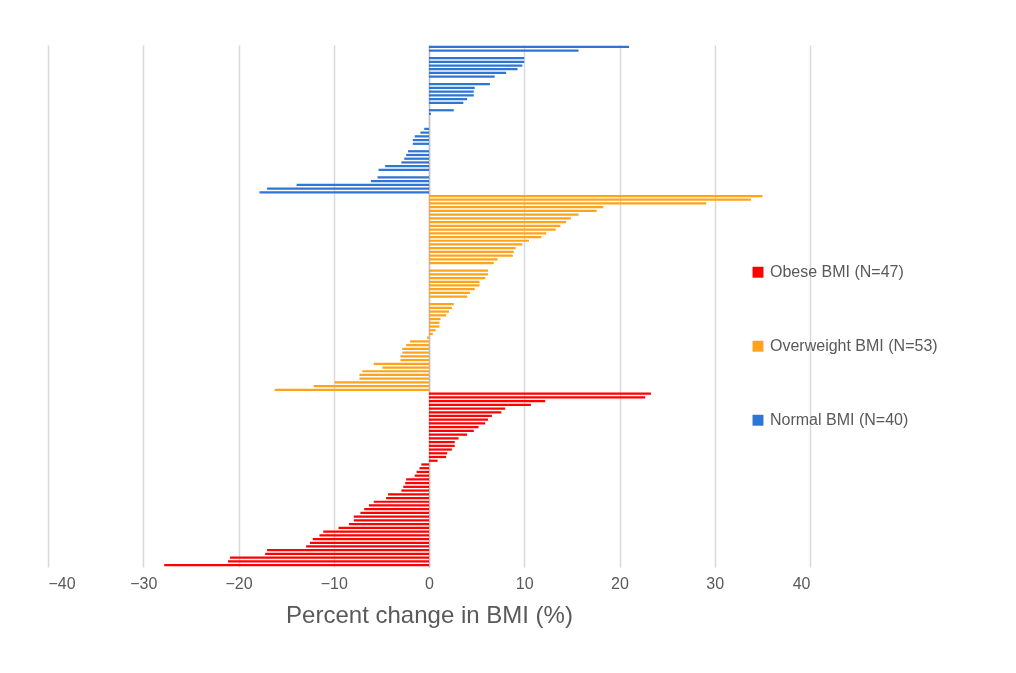 The height and width of the screenshot is (673, 1016). I want to click on x-tick-label: 0, so click(430, 583).